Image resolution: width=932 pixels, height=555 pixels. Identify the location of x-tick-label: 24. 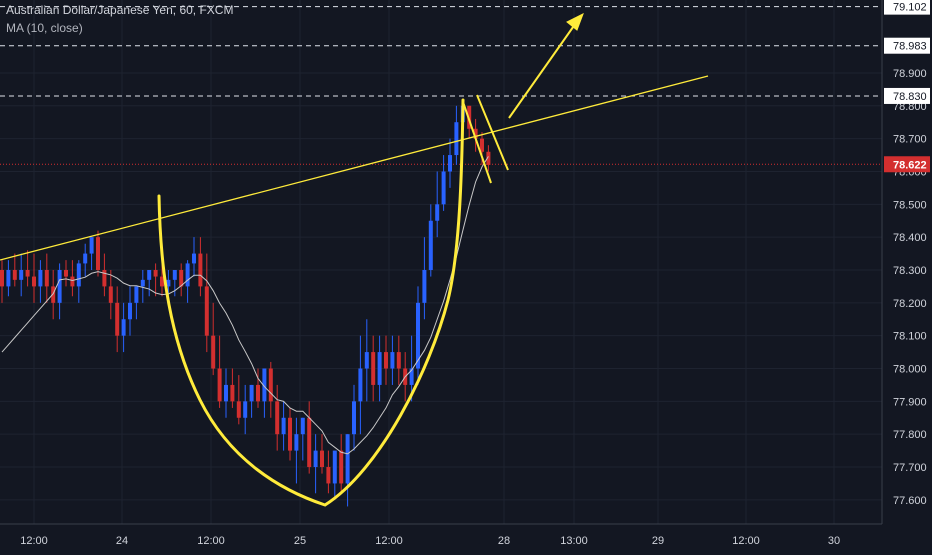
(122, 541).